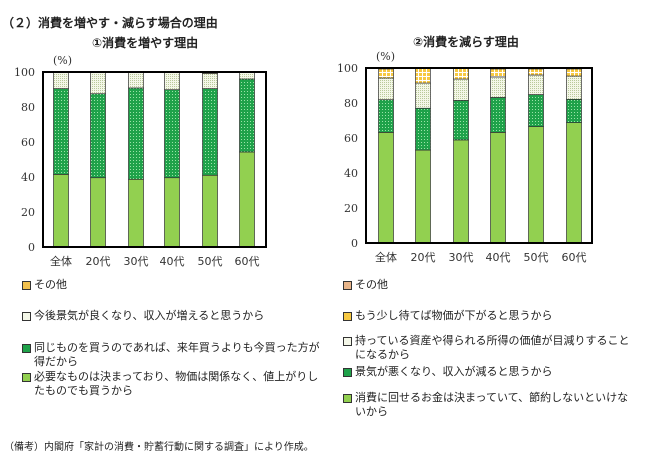 The height and width of the screenshot is (459, 660). I want to click on legend-label: 消費に回せるお金は決まっていて、節約しないといけないから, so click(492, 404).